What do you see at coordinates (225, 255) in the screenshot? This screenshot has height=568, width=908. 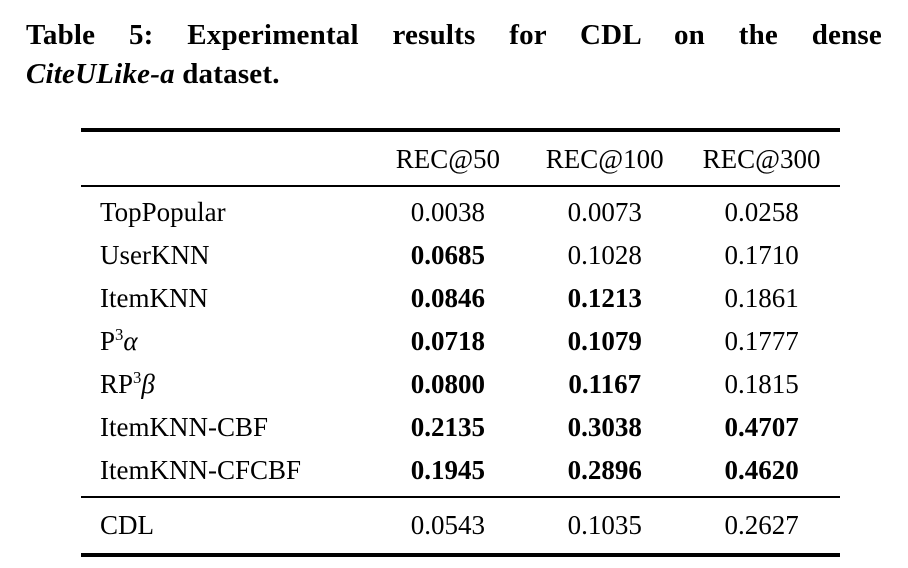 I see `row-label: UserKNN` at bounding box center [225, 255].